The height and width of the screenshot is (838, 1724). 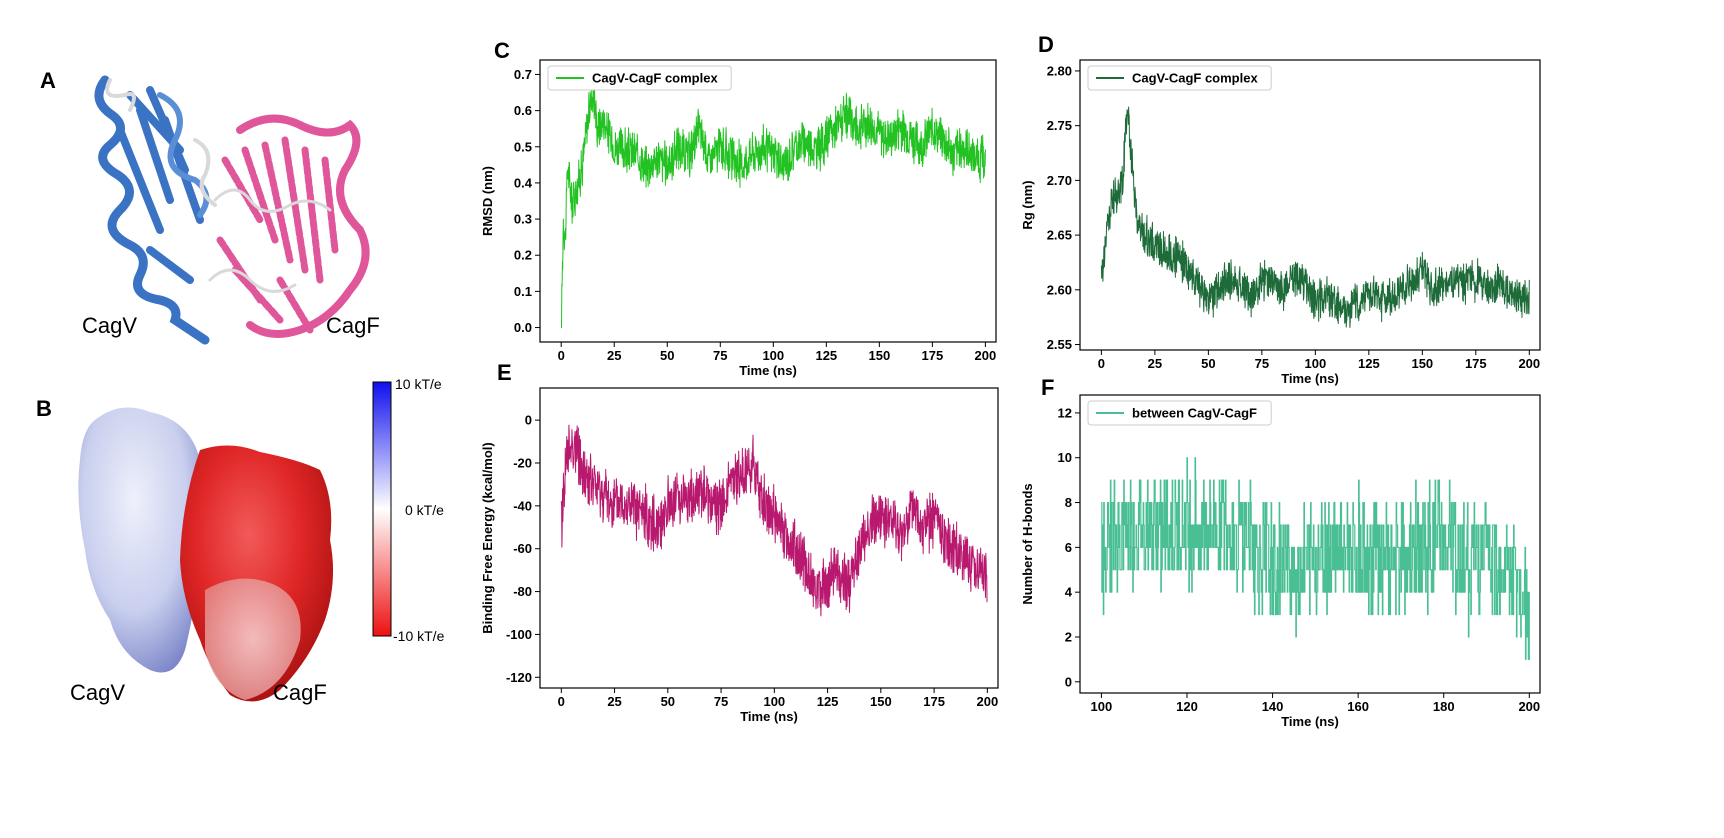 I want to click on y-tick-label: 4, so click(x=1069, y=592).